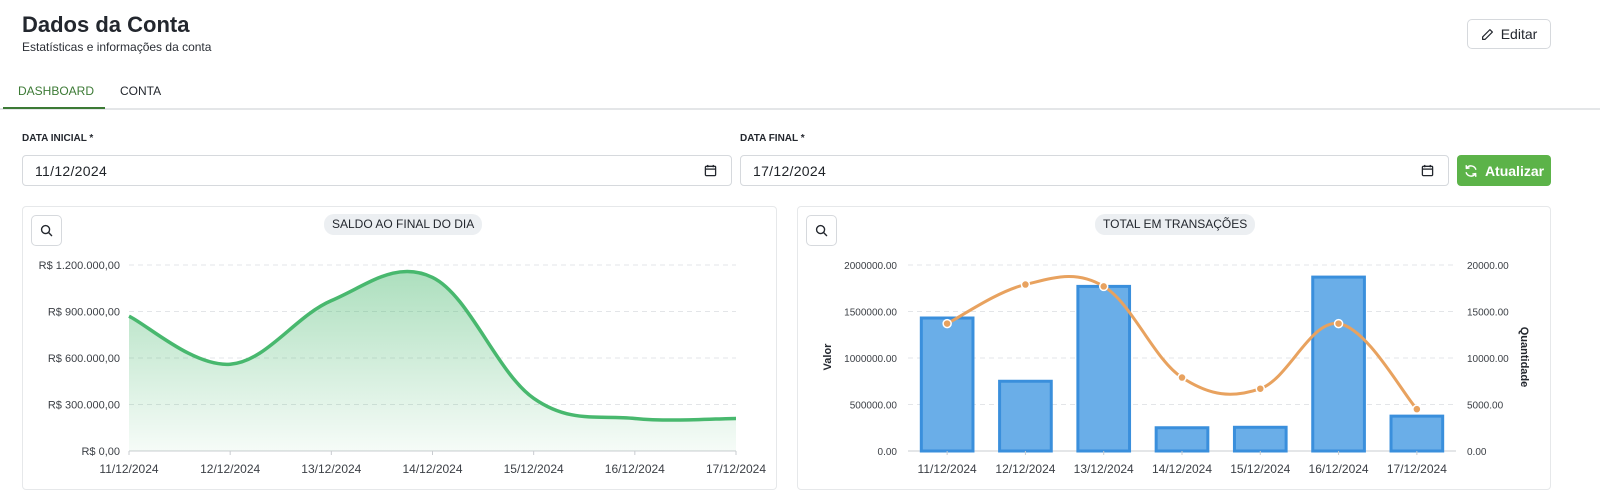 The image size is (1600, 504). I want to click on refresh-button: Atualizar, so click(1504, 170).